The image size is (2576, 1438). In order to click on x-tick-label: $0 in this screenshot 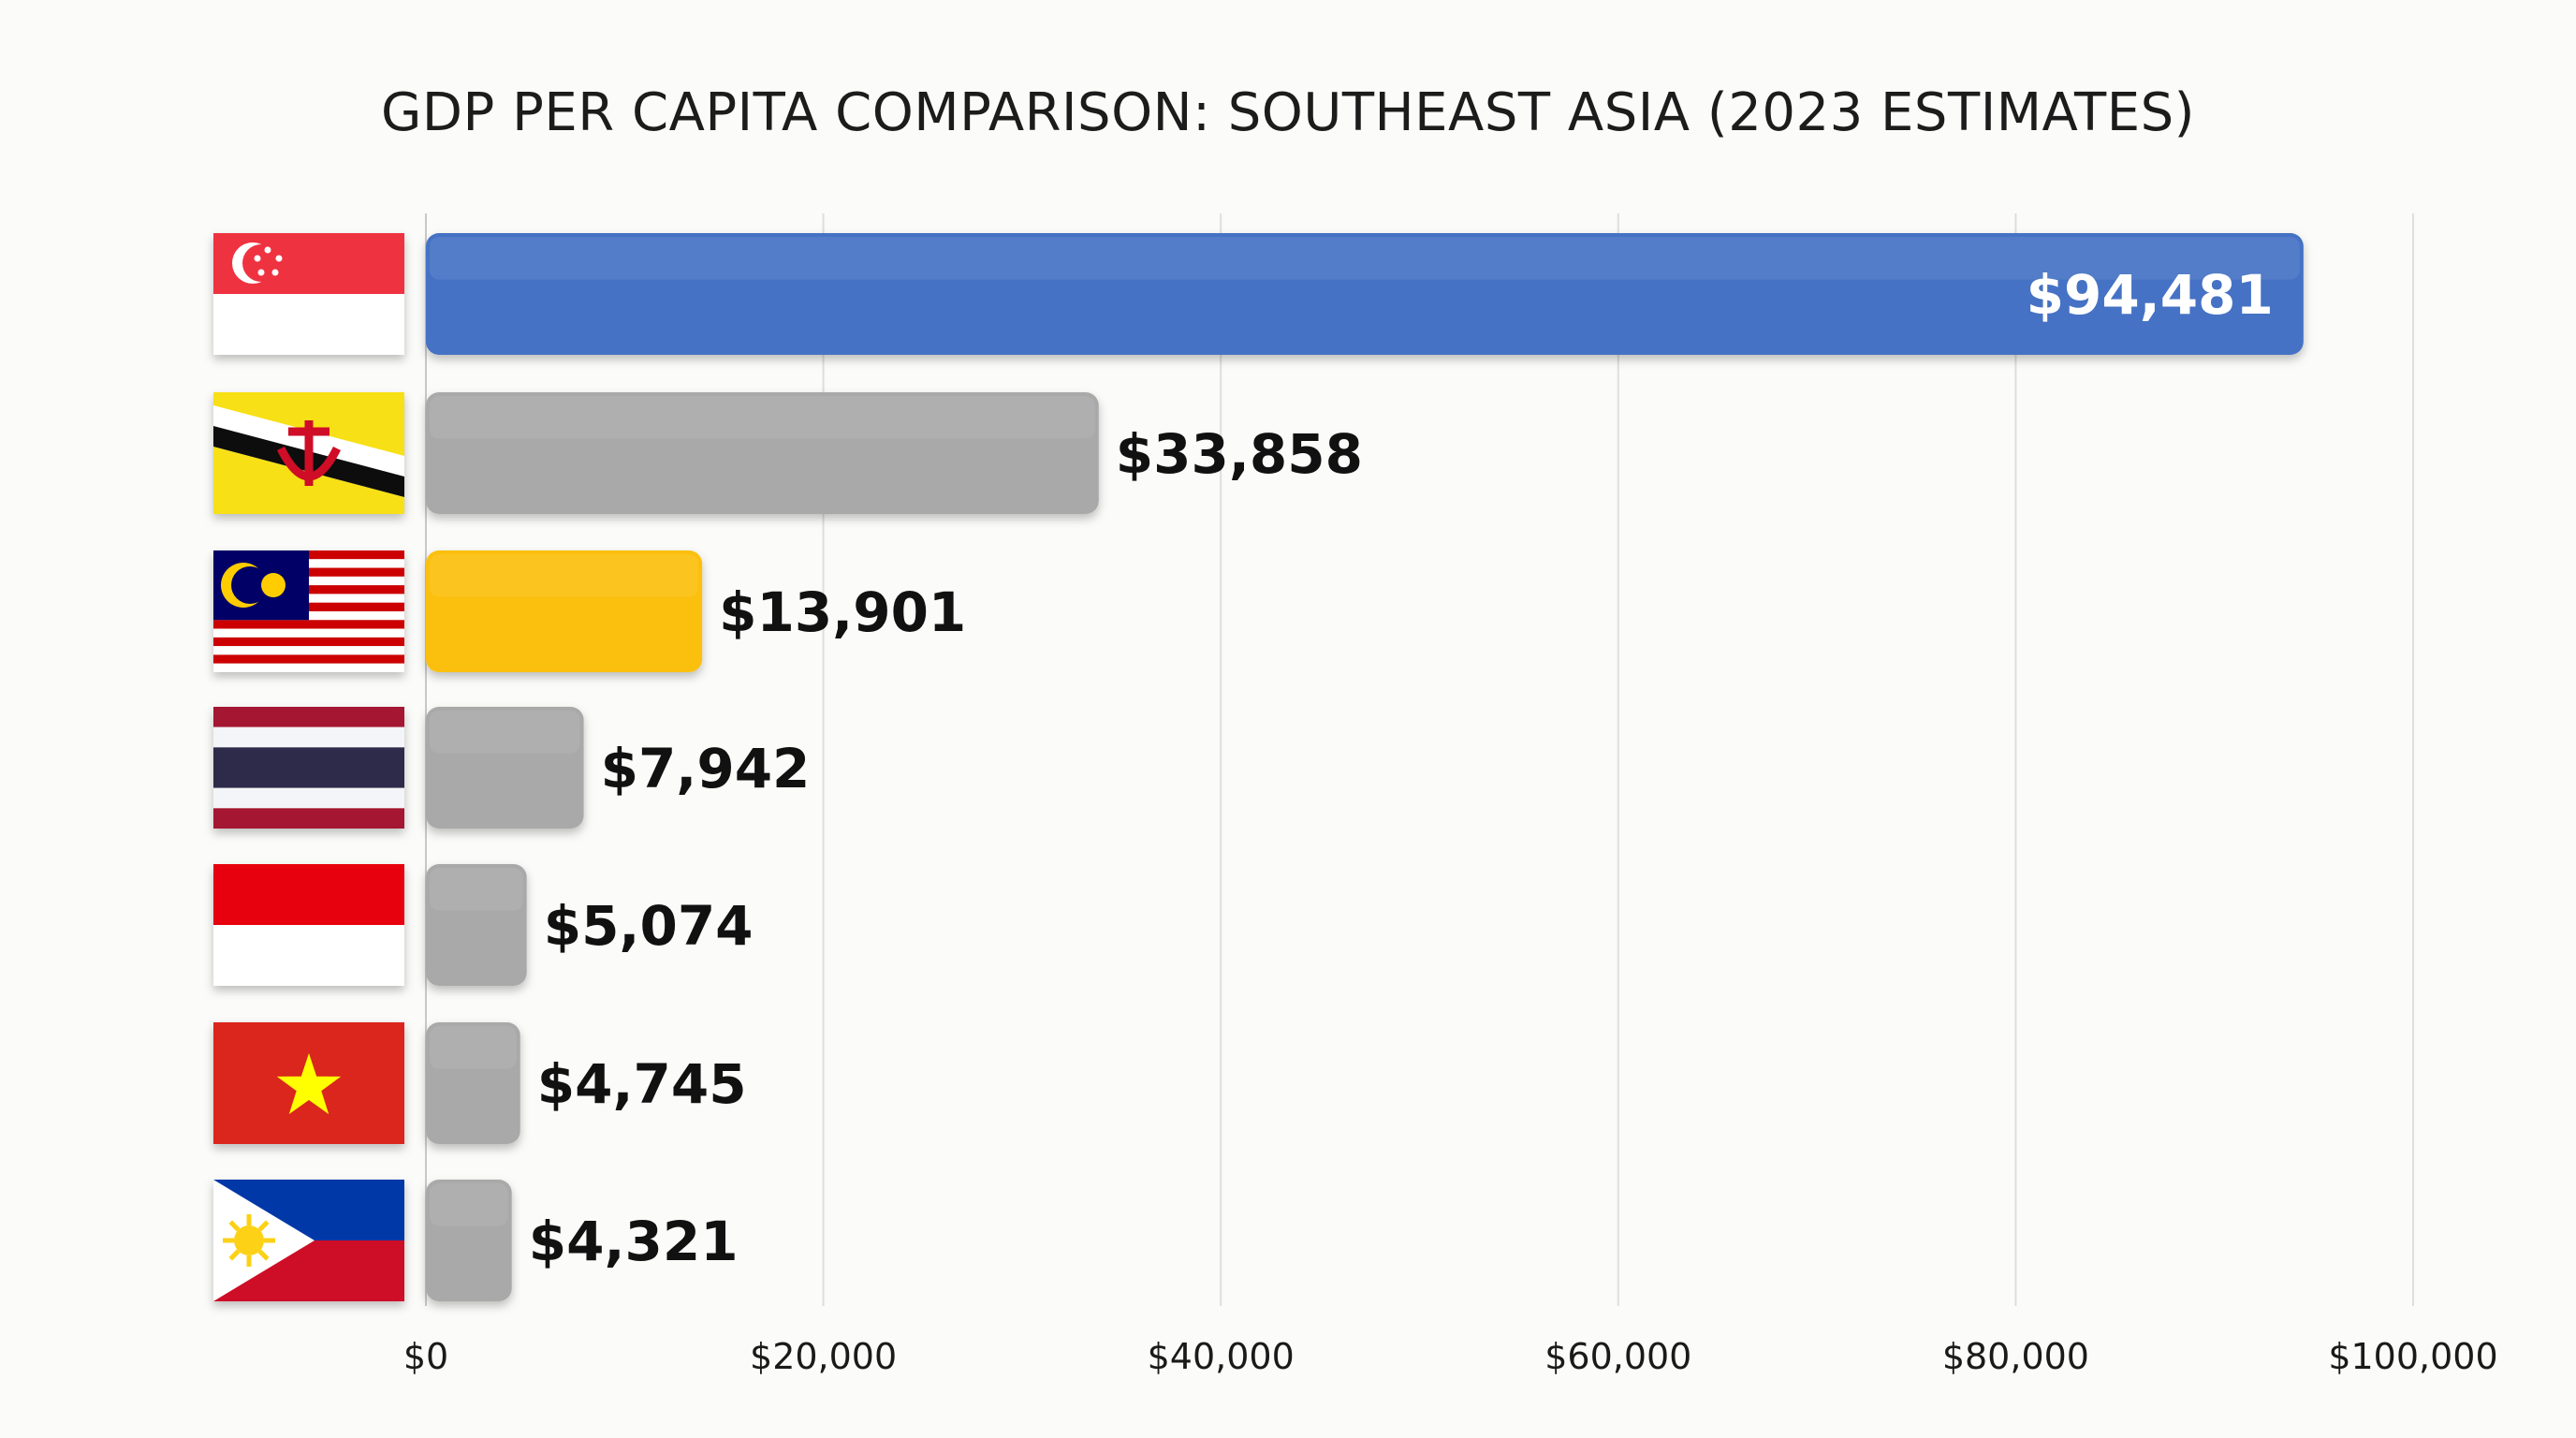, I will do `click(425, 1356)`.